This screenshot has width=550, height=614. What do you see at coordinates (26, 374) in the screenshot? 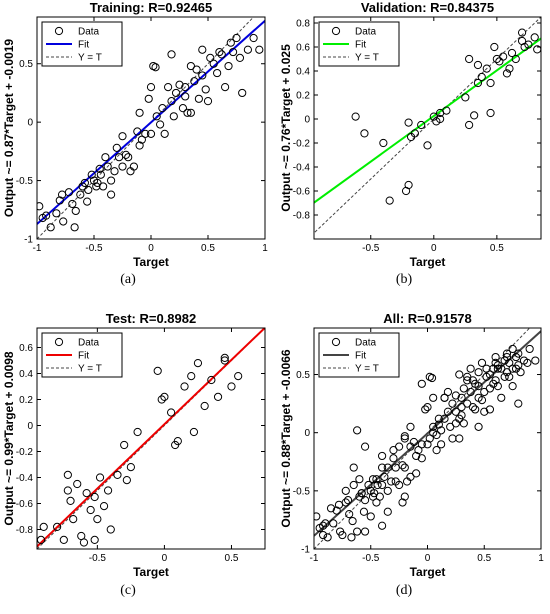
I see `y-tick-label: 0.4` at bounding box center [26, 374].